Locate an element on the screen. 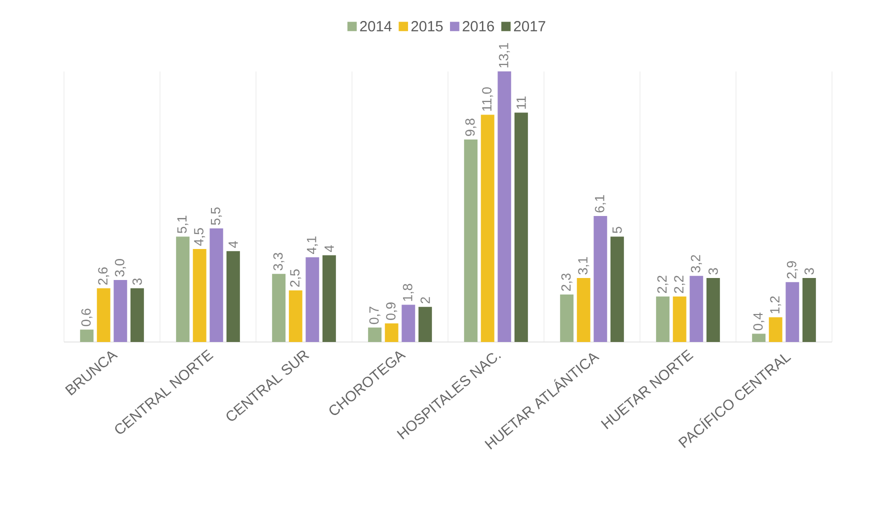 The width and height of the screenshot is (891, 518). data-label: 3,1 is located at coordinates (584, 266).